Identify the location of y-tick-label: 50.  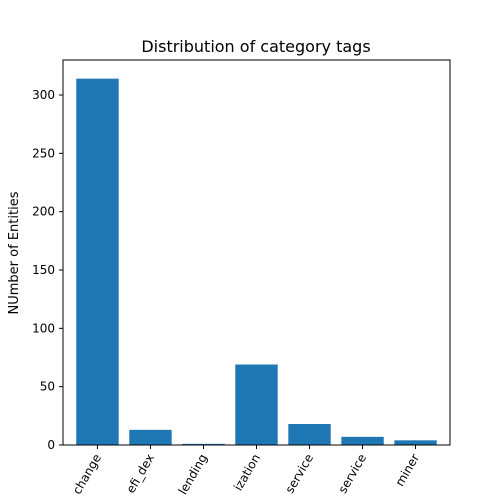
(47, 387).